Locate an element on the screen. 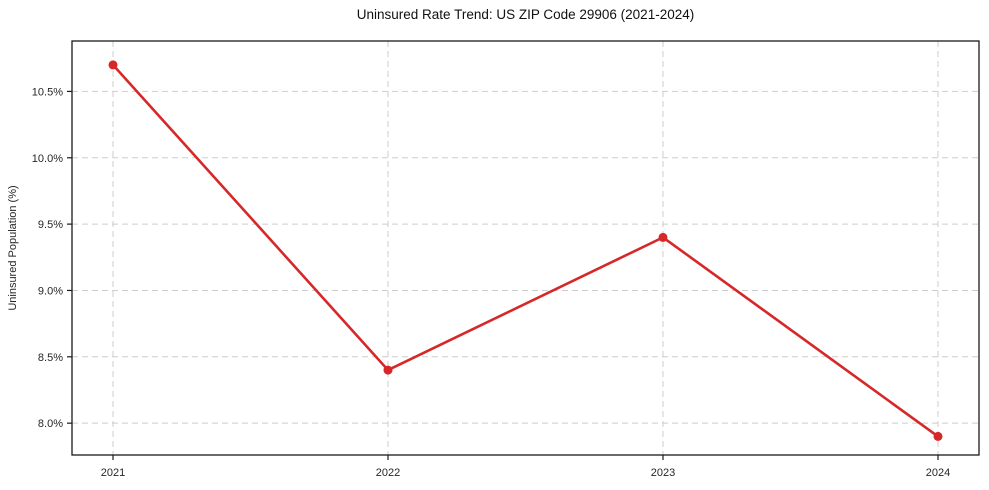  x-tick-label: 2023 is located at coordinates (663, 473).